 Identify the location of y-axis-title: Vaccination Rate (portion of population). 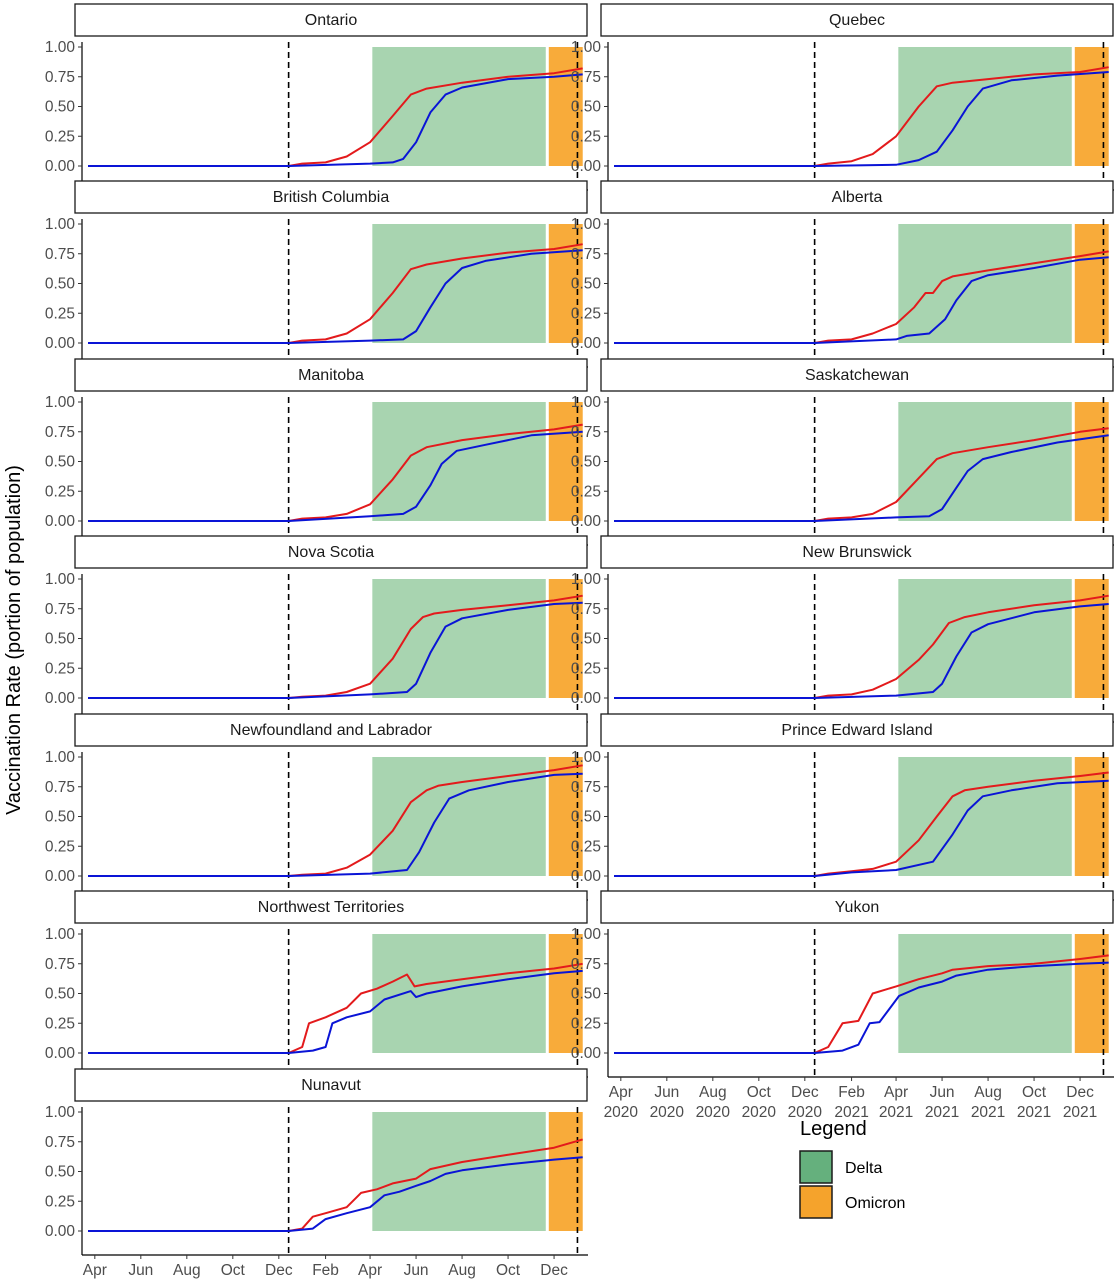
(14, 640).